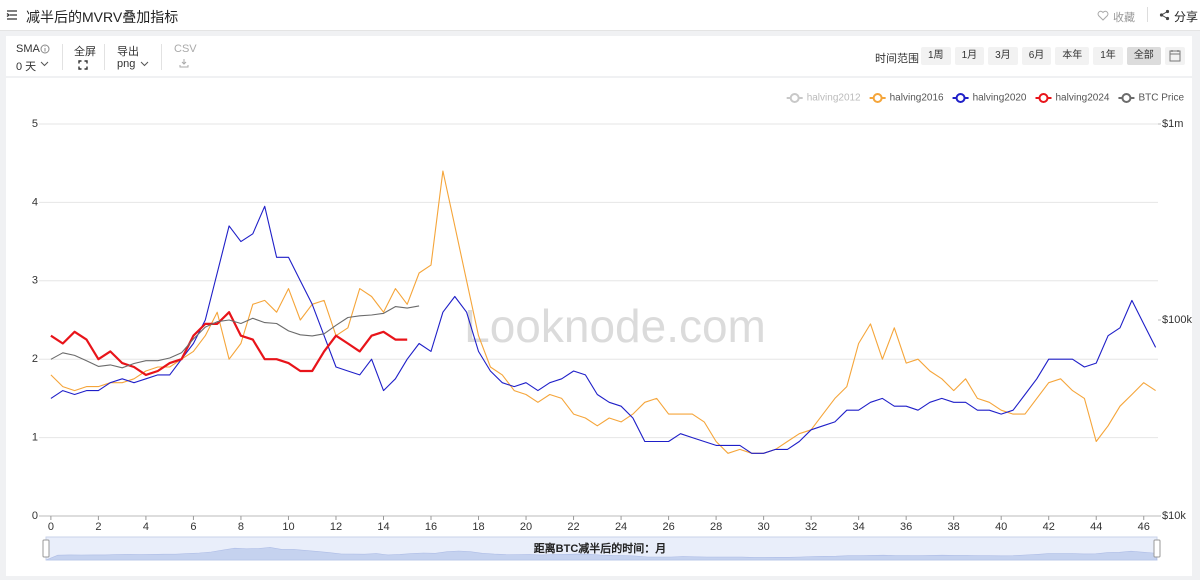 The height and width of the screenshot is (580, 1200). Describe the element at coordinates (1174, 516) in the screenshot. I see `y2-tick-label: $10k` at that location.